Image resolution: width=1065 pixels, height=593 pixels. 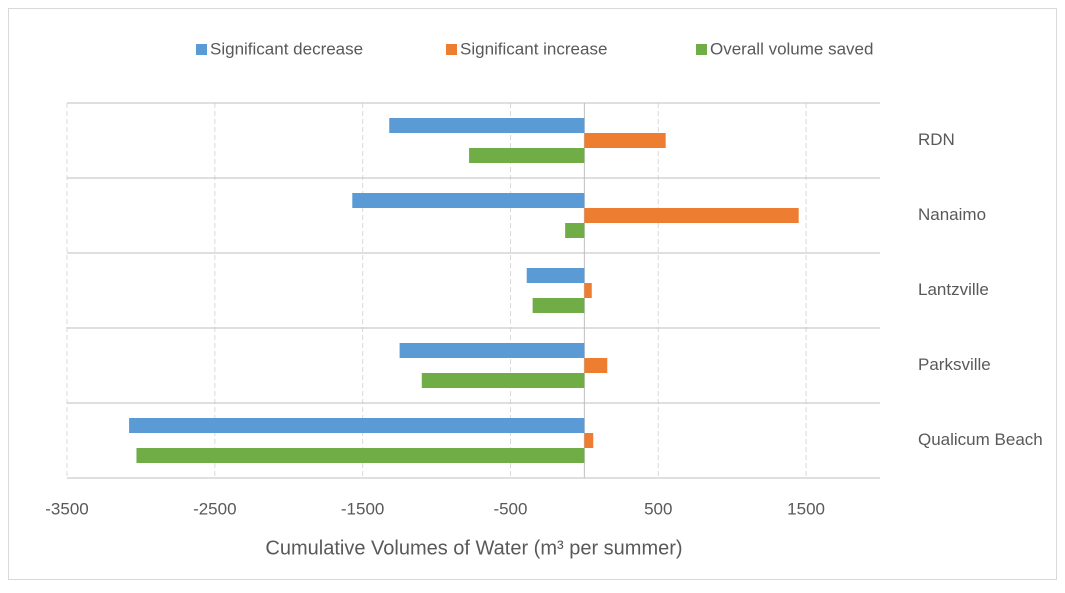 What do you see at coordinates (791, 48) in the screenshot?
I see `legend-label: Overall volume saved` at bounding box center [791, 48].